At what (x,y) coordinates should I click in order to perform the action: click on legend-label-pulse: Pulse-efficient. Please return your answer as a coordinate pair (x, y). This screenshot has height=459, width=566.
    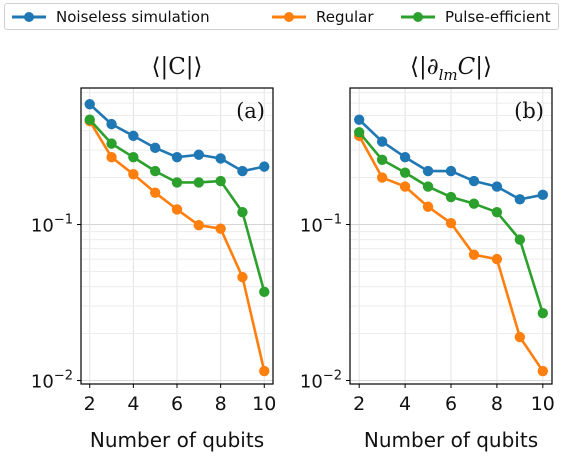
    Looking at the image, I should click on (498, 17).